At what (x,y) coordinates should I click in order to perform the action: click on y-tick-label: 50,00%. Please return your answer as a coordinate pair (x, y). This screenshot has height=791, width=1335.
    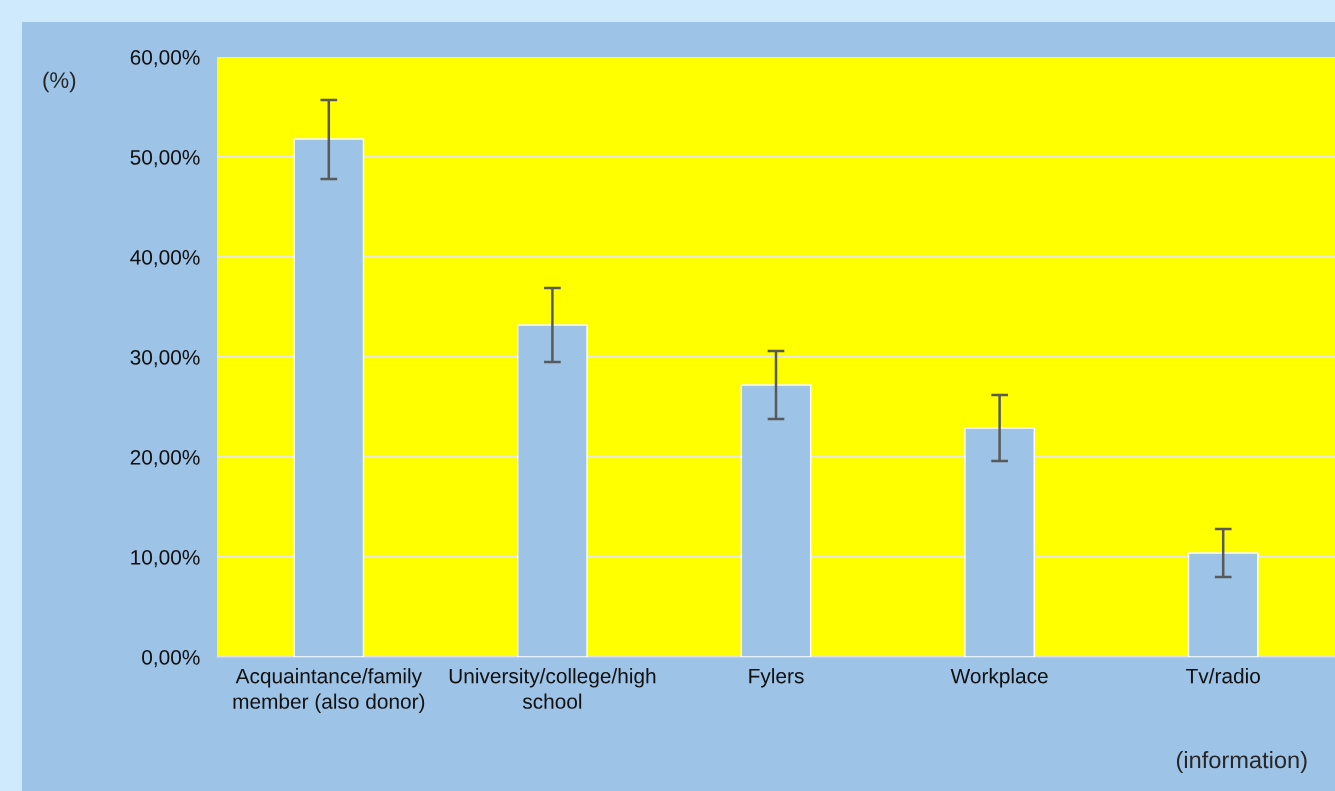
    Looking at the image, I should click on (165, 159).